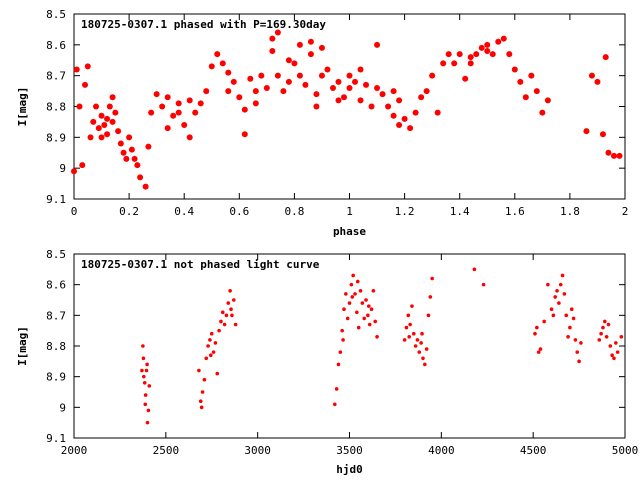 This screenshot has width=640, height=480. What do you see at coordinates (166, 450) in the screenshot?
I see `x-tick-label: 2500` at bounding box center [166, 450].